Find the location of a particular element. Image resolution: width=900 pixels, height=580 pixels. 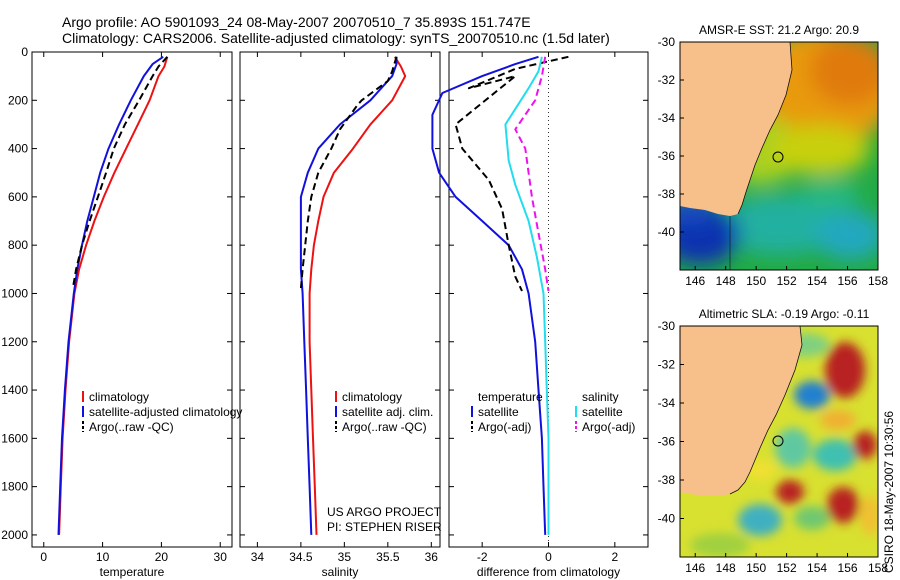

sla-map-field is located at coordinates (779, 441).